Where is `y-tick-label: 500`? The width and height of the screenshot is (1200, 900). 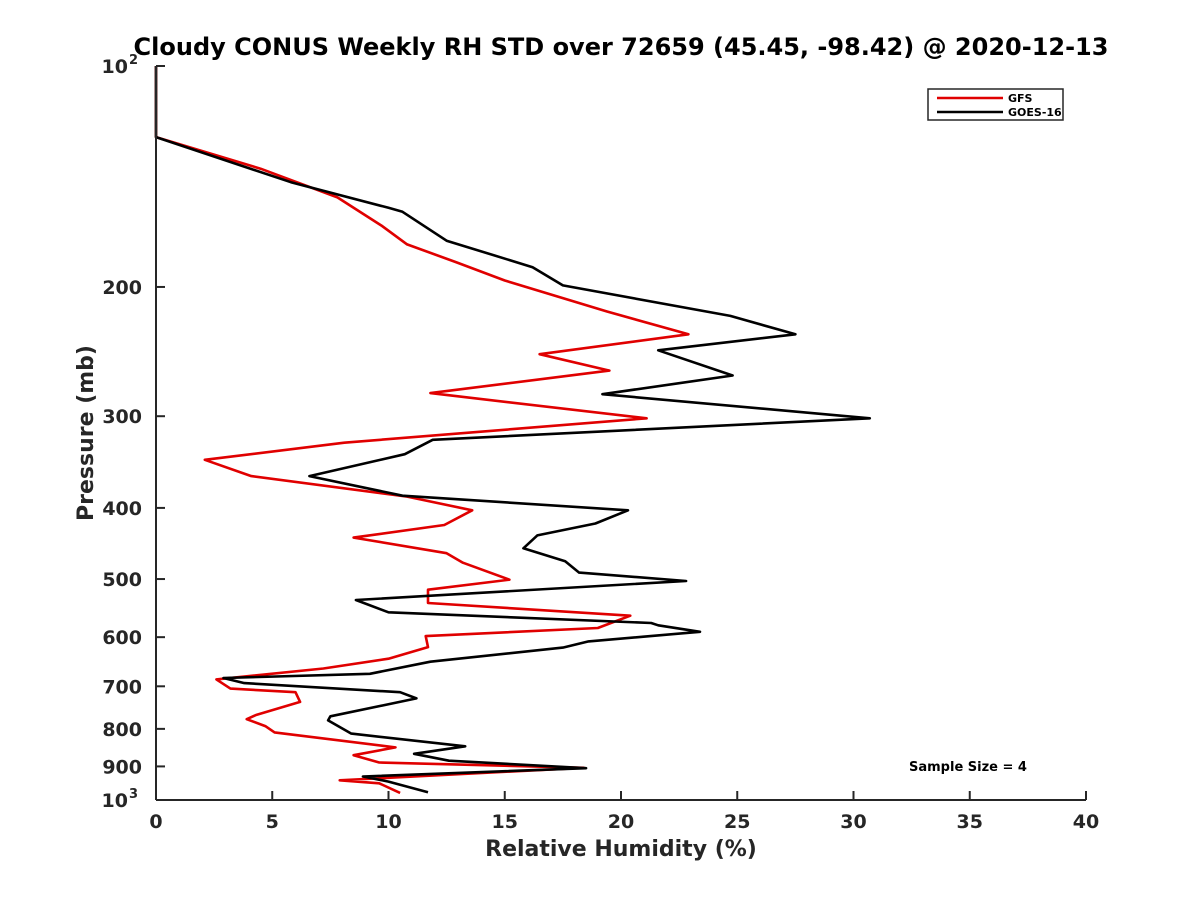 y-tick-label: 500 is located at coordinates (122, 580).